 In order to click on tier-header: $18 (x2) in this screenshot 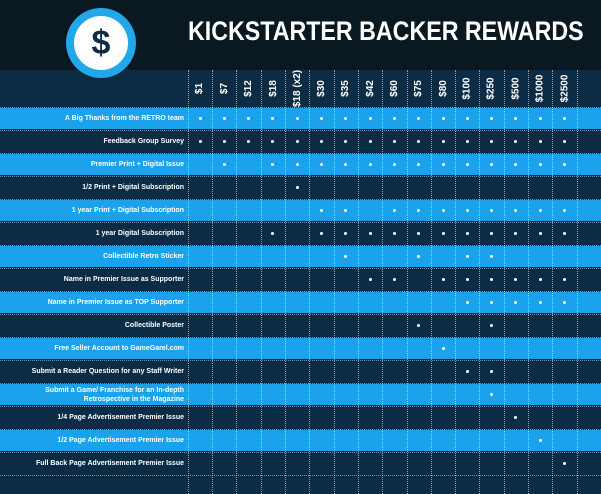, I will do `click(297, 87)`.